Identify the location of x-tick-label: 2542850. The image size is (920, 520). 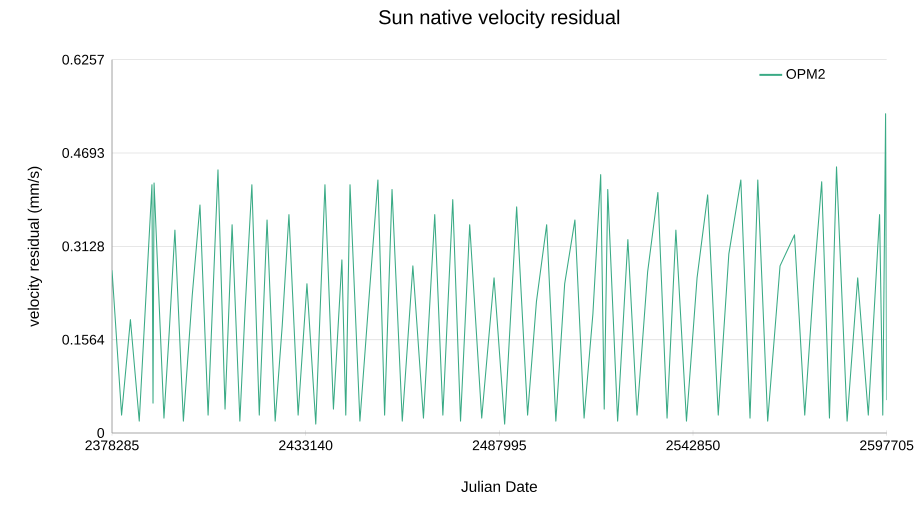
(693, 445).